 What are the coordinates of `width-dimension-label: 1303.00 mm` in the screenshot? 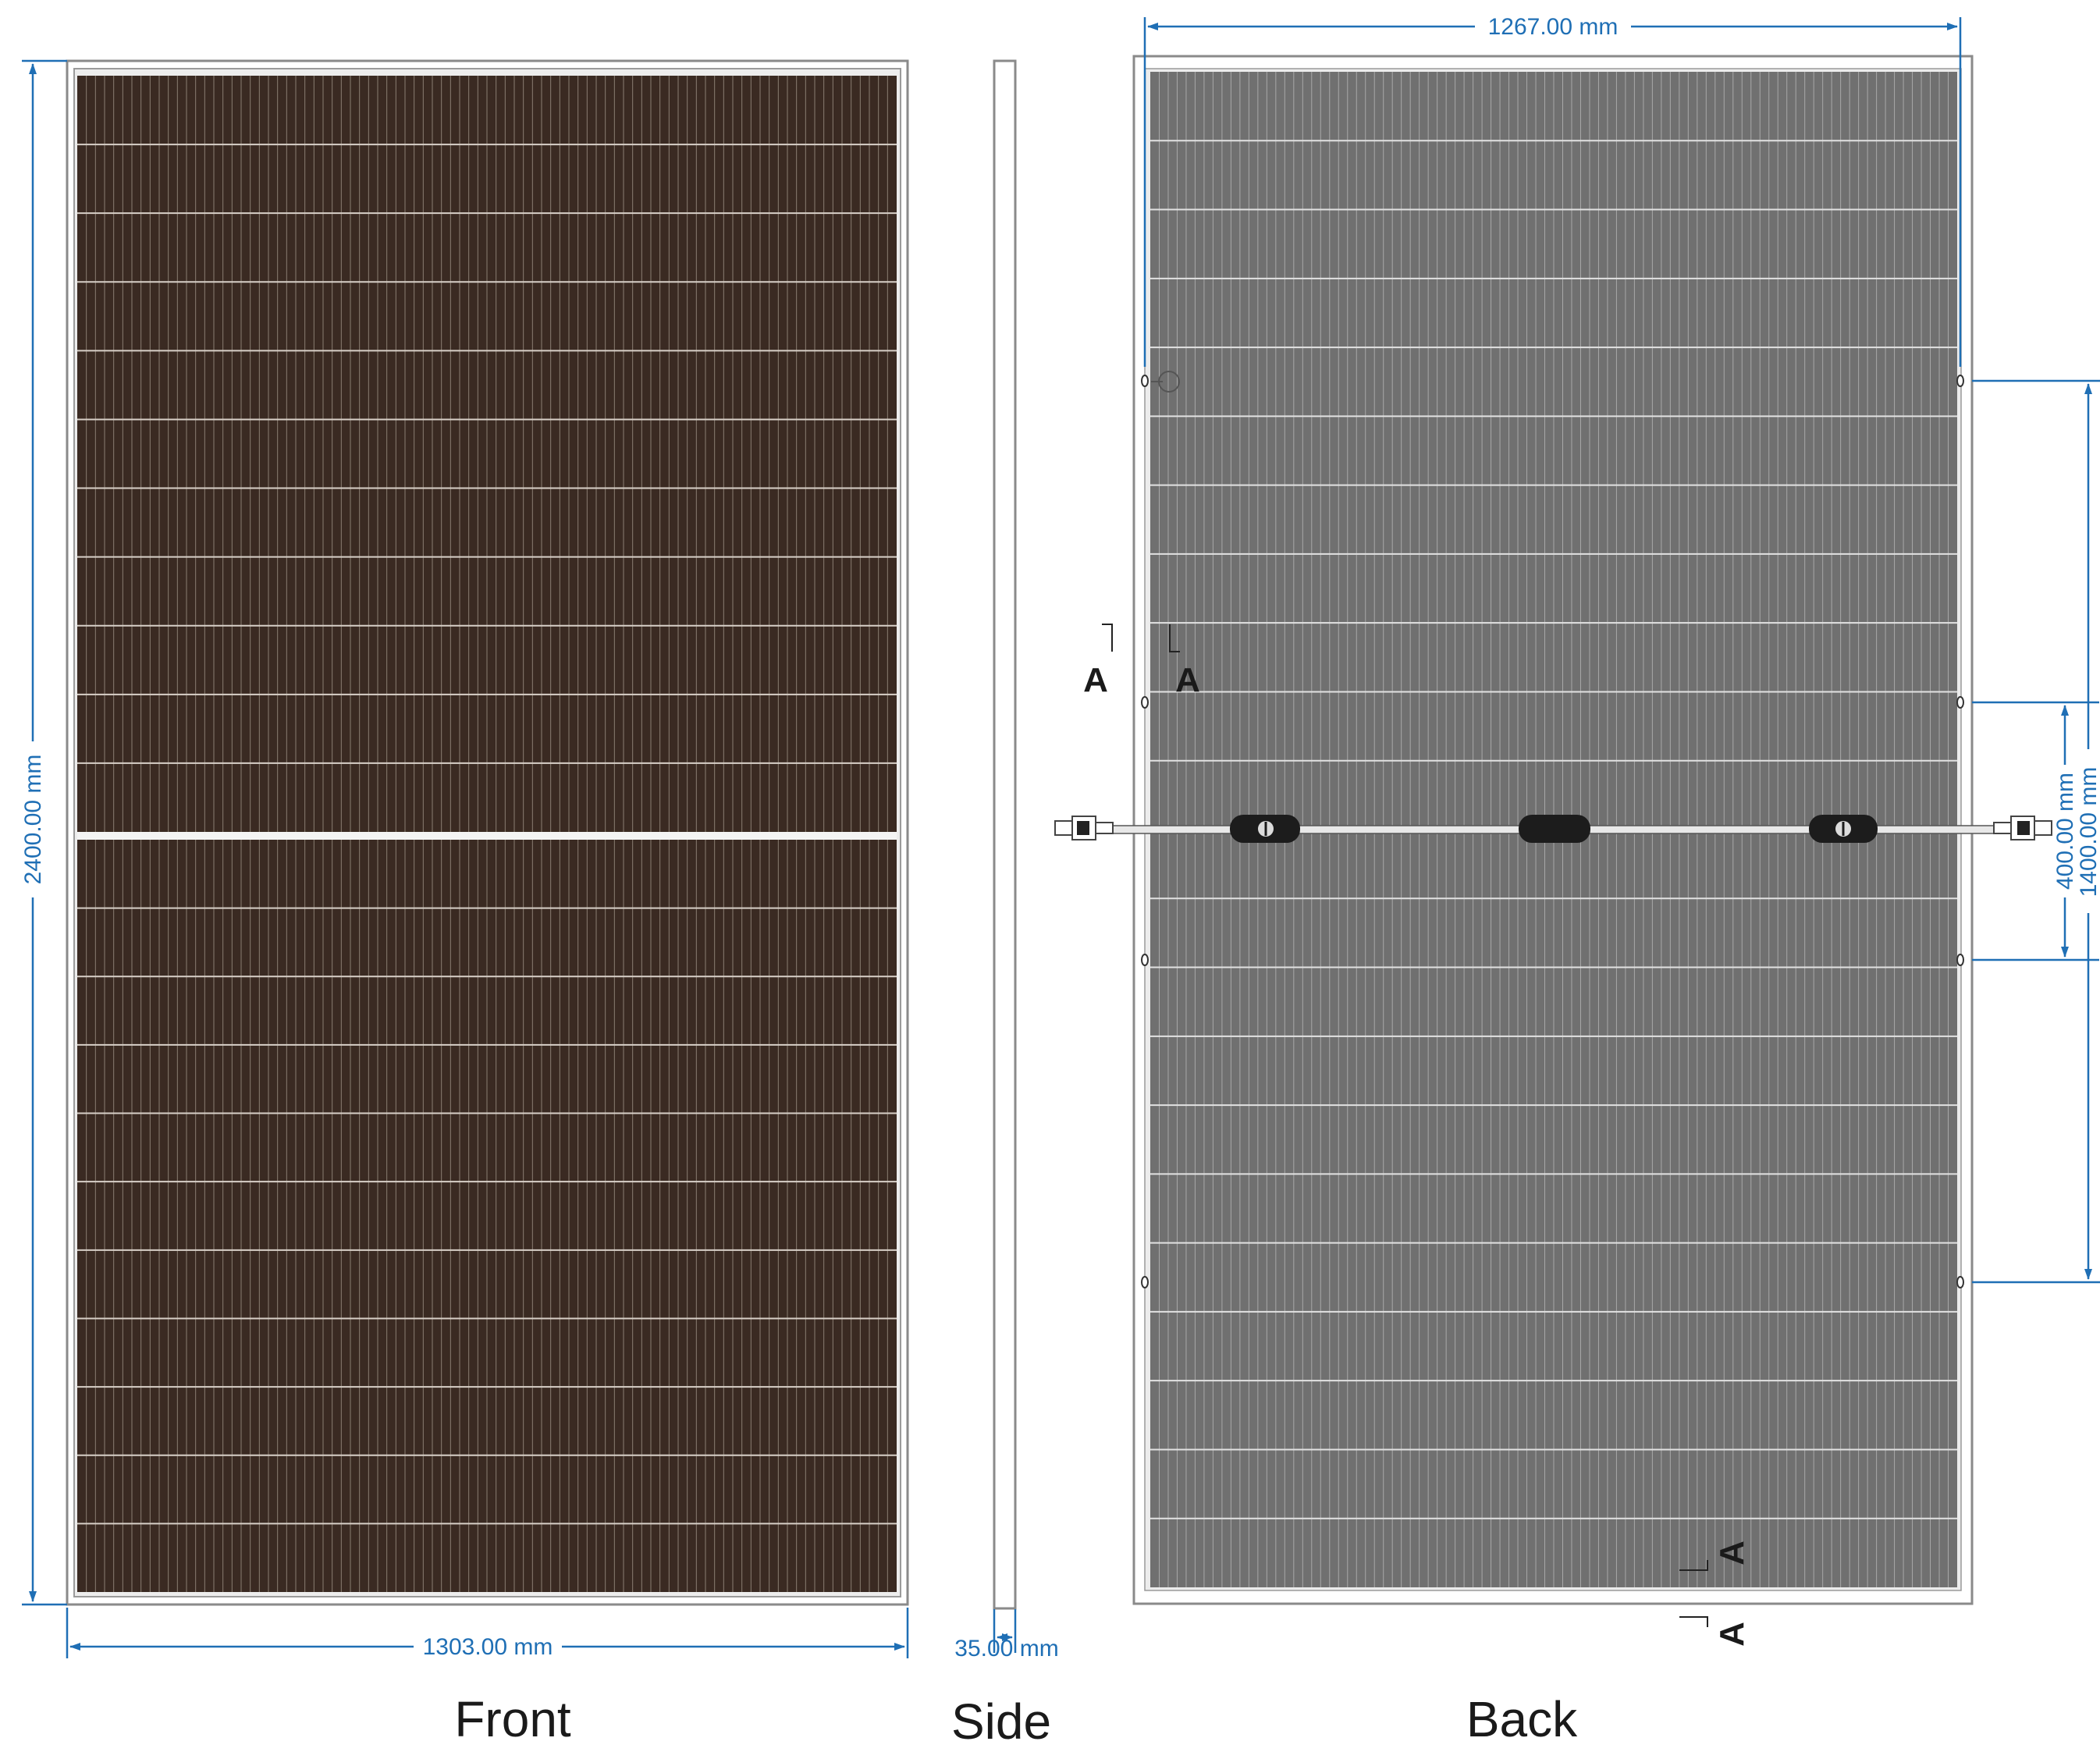 It's located at (488, 1647).